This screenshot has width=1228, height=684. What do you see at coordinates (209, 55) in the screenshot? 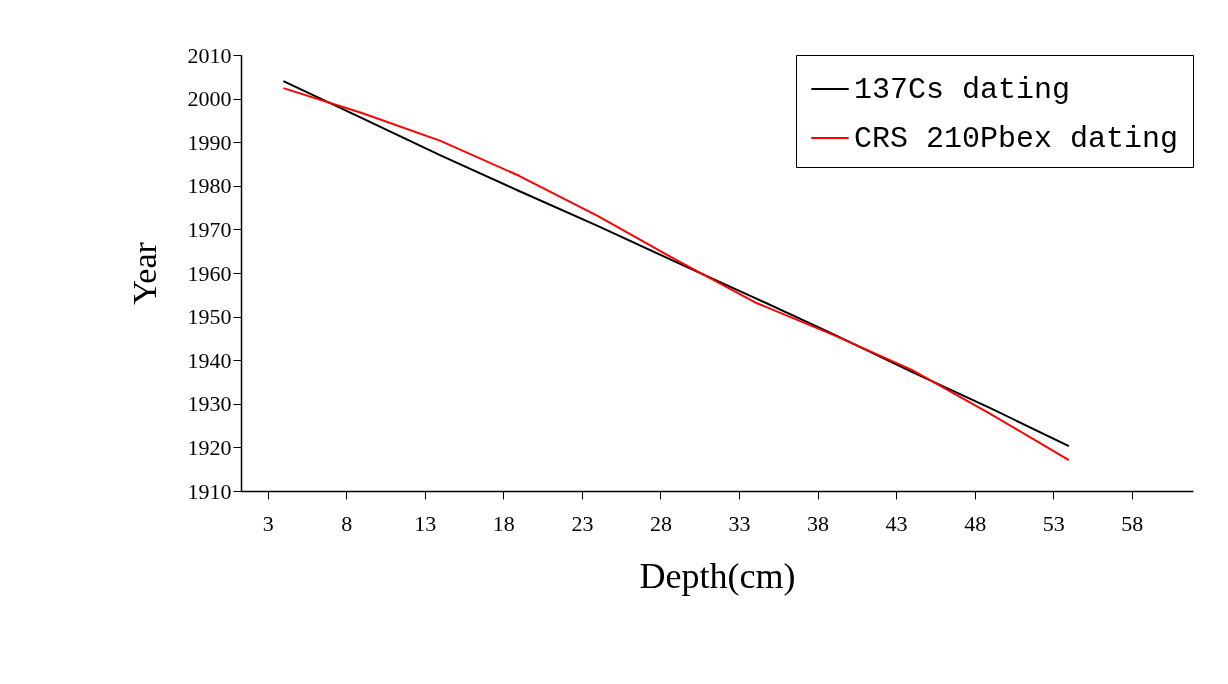
I see `y-tick-label: 2010` at bounding box center [209, 55].